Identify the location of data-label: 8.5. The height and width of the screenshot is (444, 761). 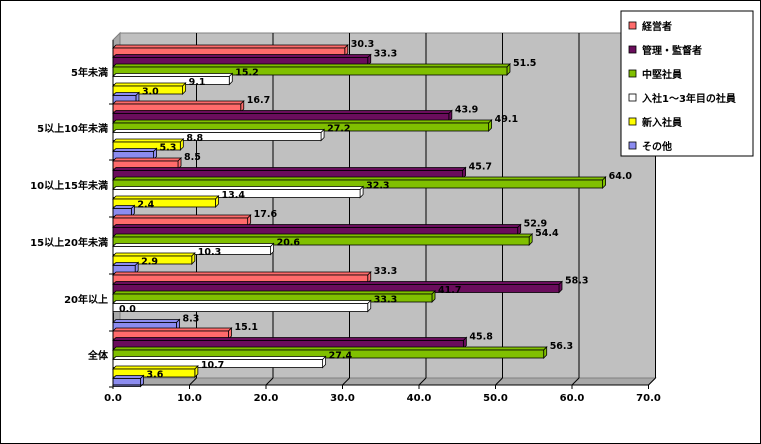
(192, 157).